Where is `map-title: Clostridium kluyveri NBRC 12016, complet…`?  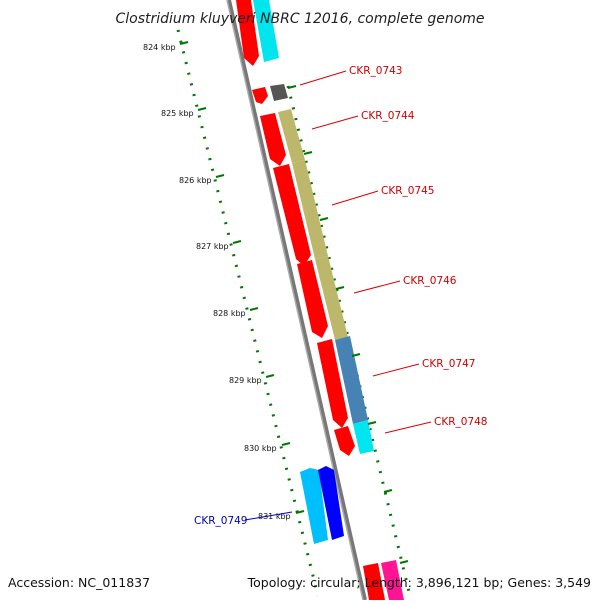 map-title: Clostridium kluyveri NBRC 12016, complet… is located at coordinates (299, 19).